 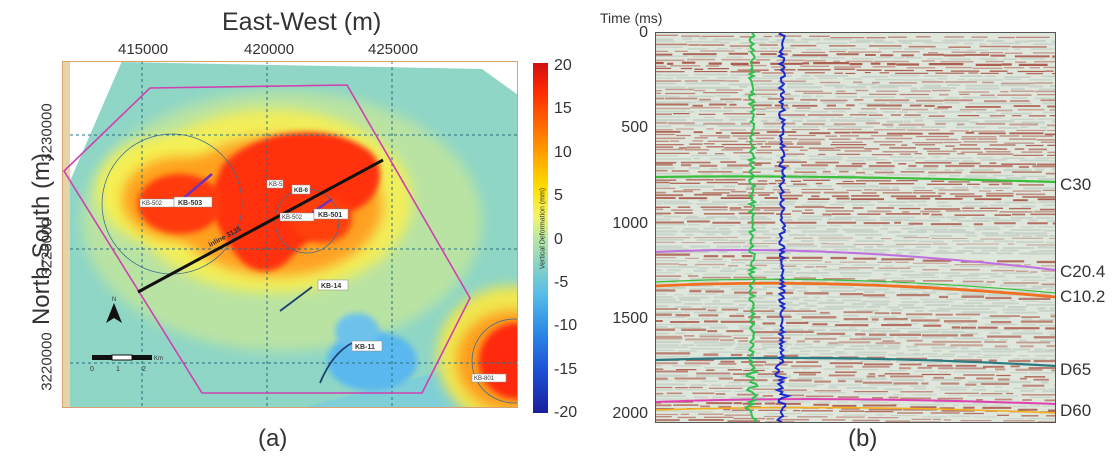 I want to click on well-label: KB-5, so click(x=276, y=185).